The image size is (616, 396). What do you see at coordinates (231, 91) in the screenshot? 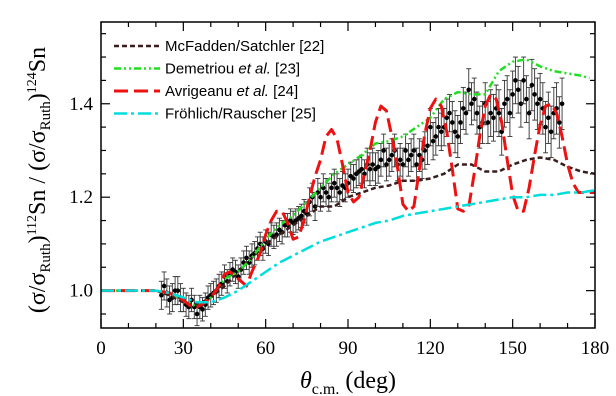
I see `legend-label: Avrigeanu et al. [24]` at bounding box center [231, 91].